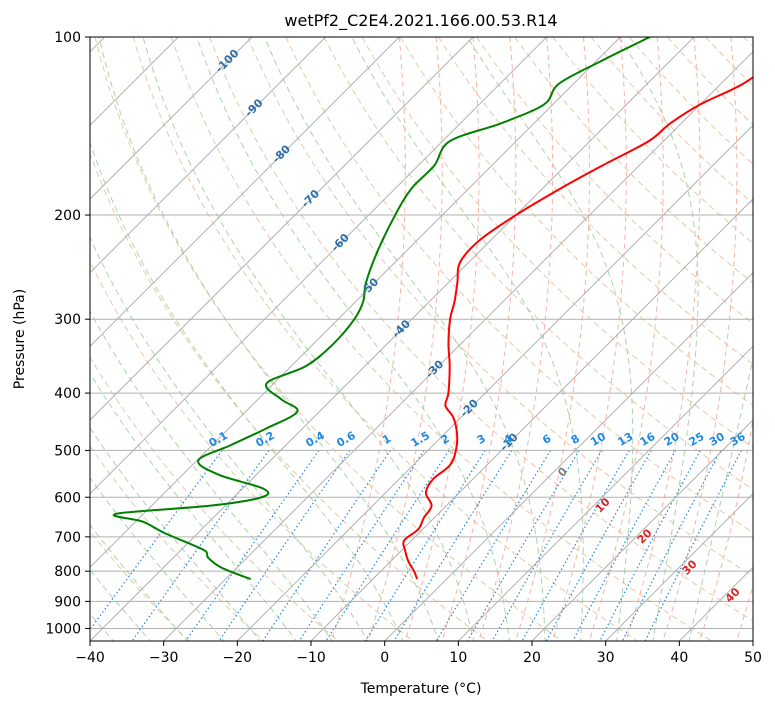 This screenshot has height=708, width=775. What do you see at coordinates (67, 216) in the screenshot?
I see `y-tick-label: 200` at bounding box center [67, 216].